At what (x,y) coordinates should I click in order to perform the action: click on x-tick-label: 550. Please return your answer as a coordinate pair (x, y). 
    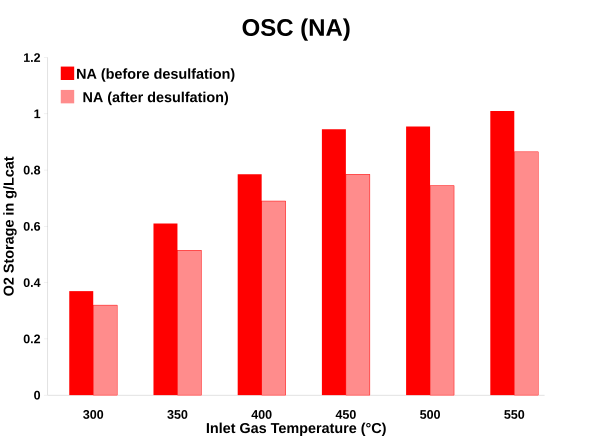
    Looking at the image, I should click on (514, 414).